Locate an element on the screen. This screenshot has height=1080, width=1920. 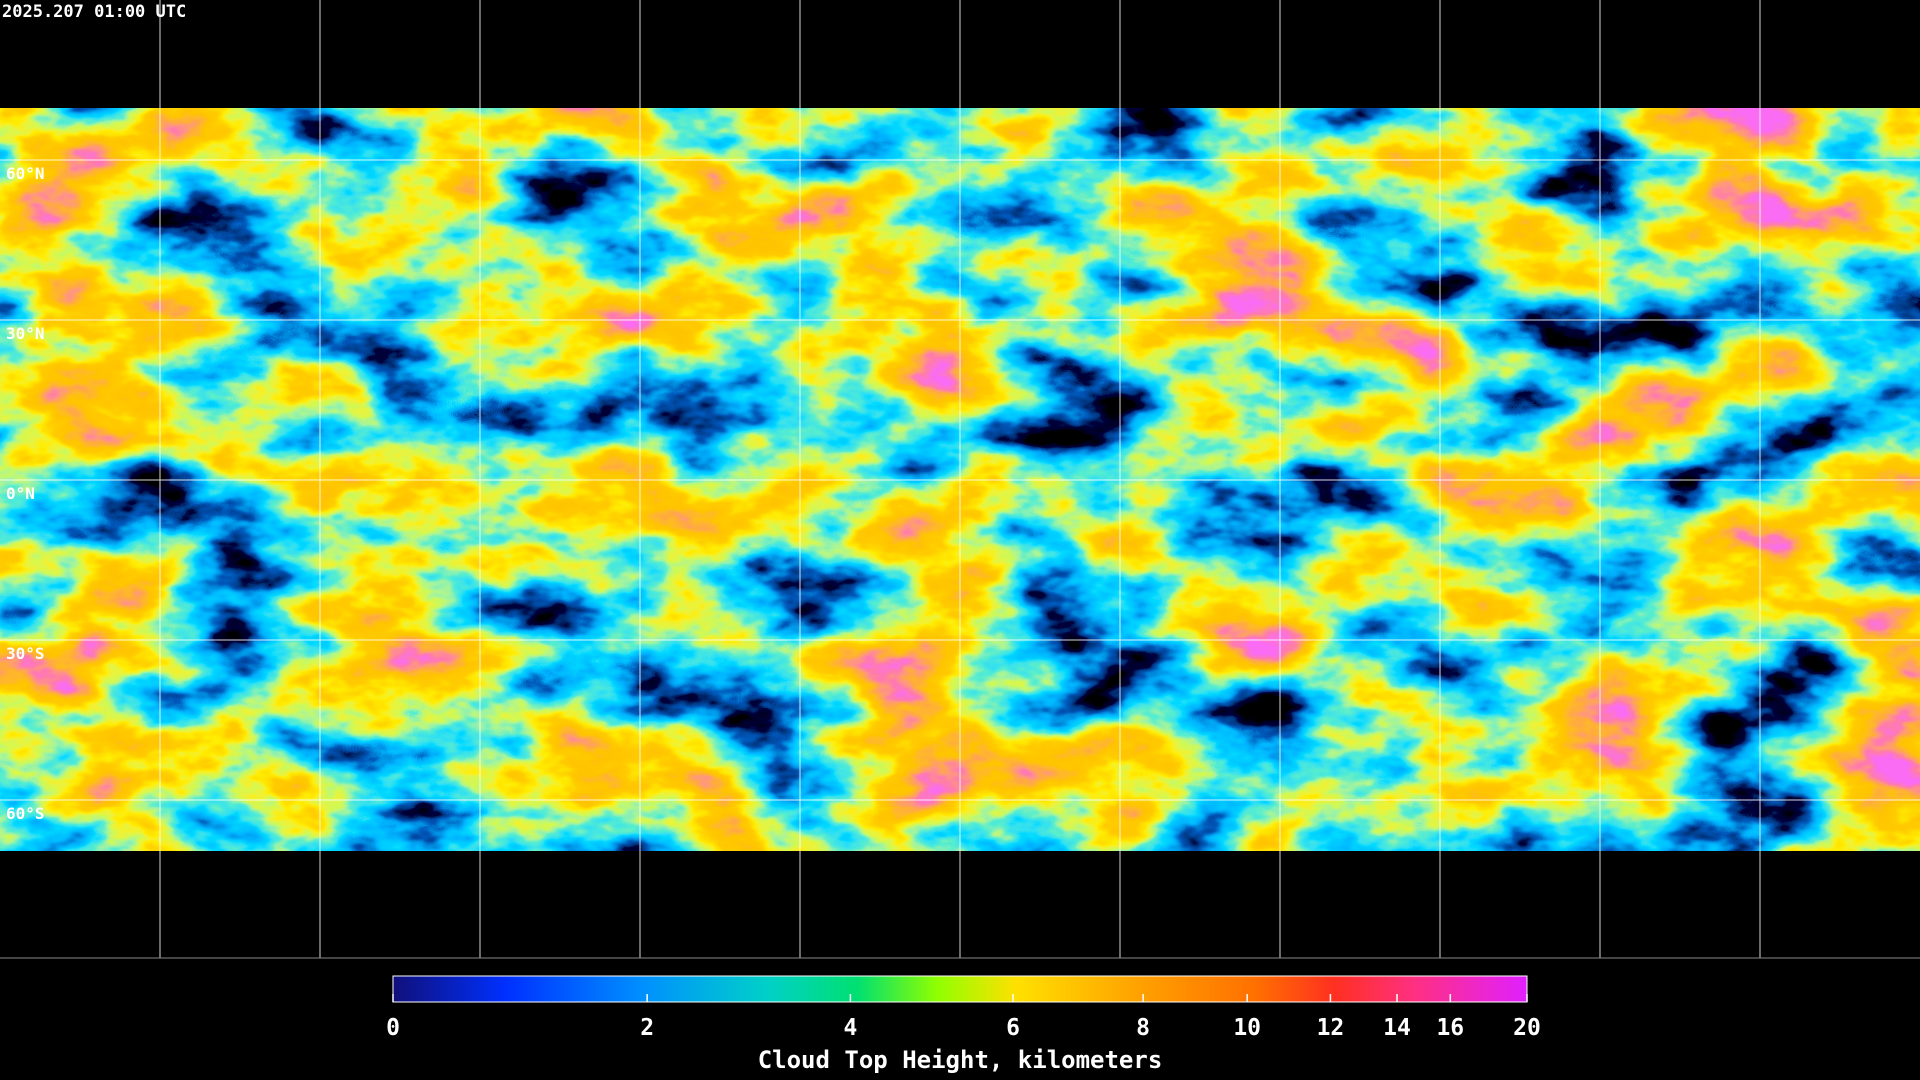
latitude-label: 30°N is located at coordinates (25, 333).